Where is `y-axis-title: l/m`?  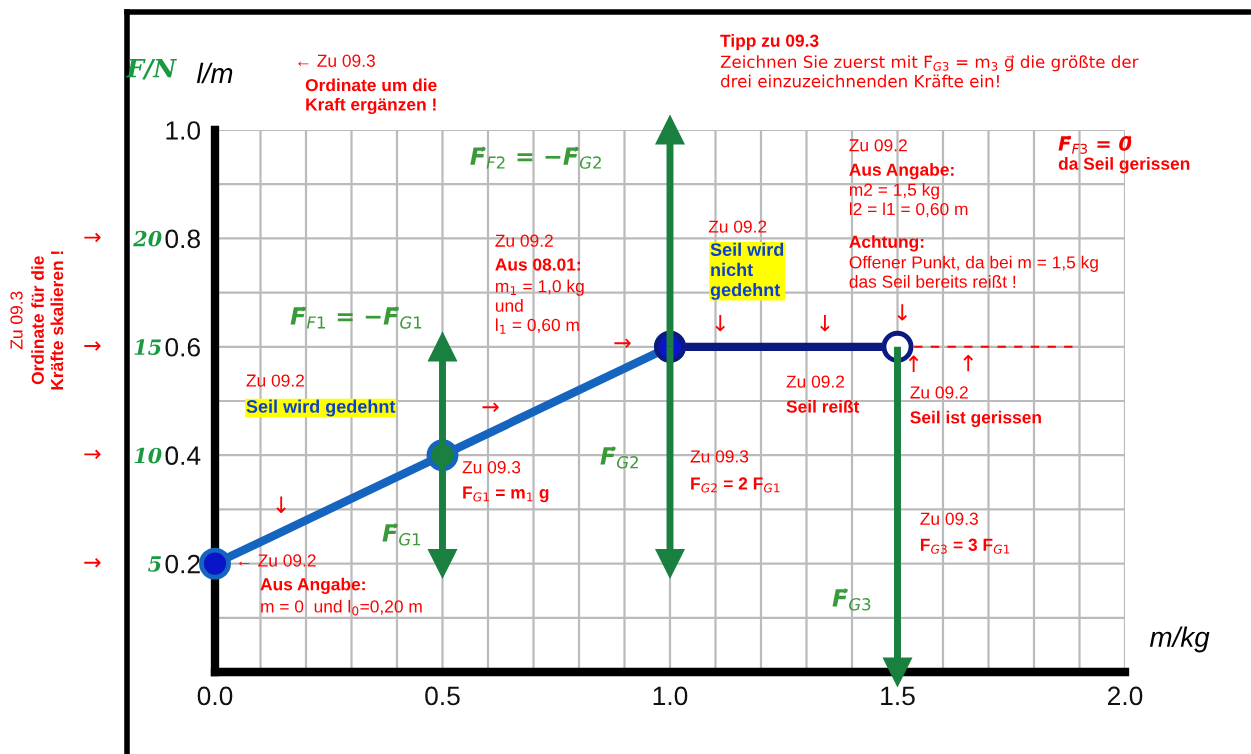
y-axis-title: l/m is located at coordinates (214, 73).